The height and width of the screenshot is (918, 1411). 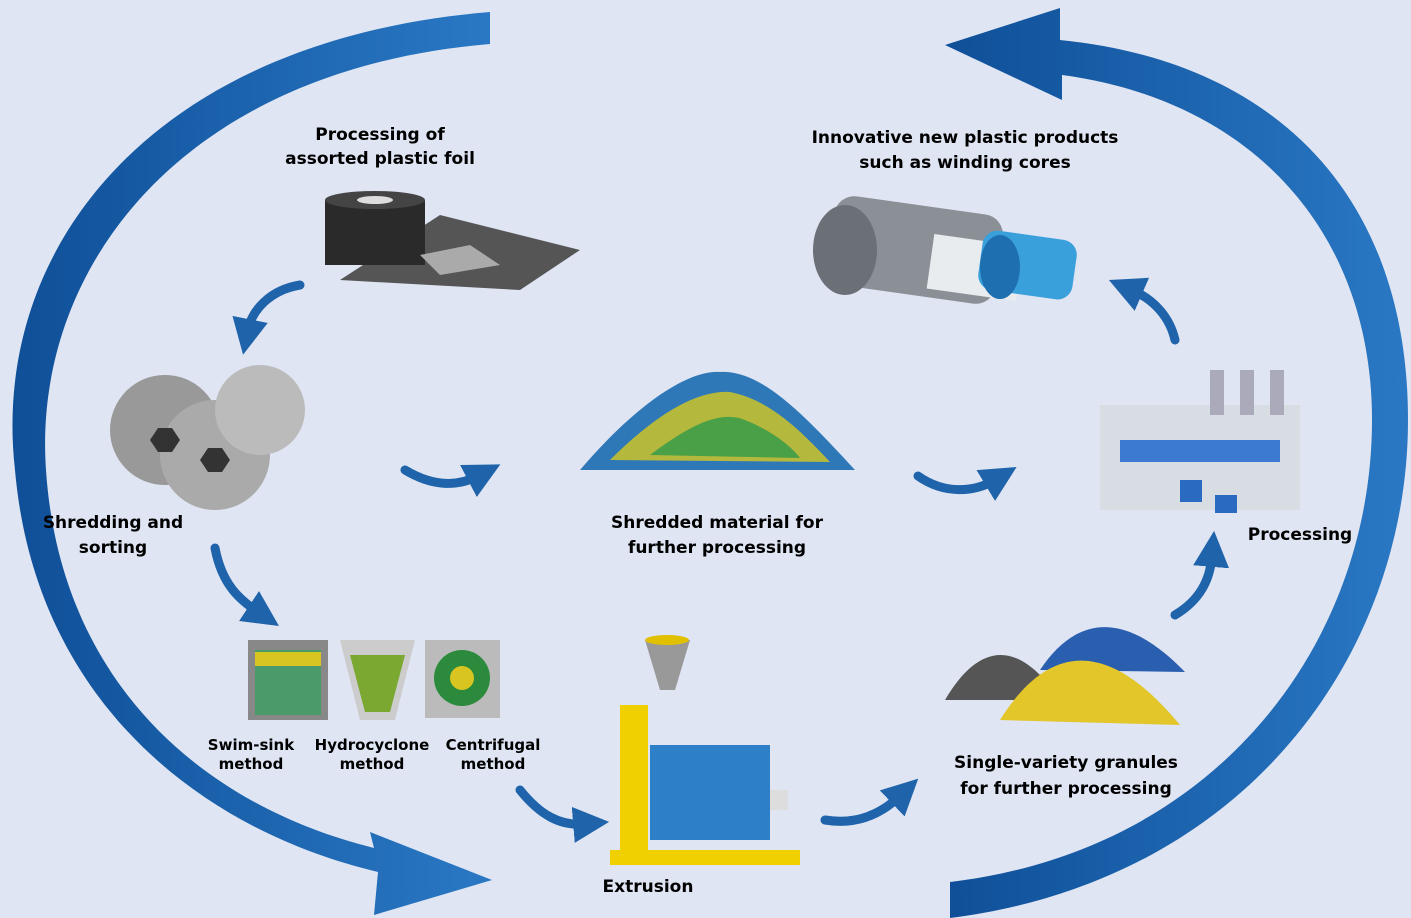 What do you see at coordinates (965, 138) in the screenshot?
I see `node-label: Innovative new plastic products` at bounding box center [965, 138].